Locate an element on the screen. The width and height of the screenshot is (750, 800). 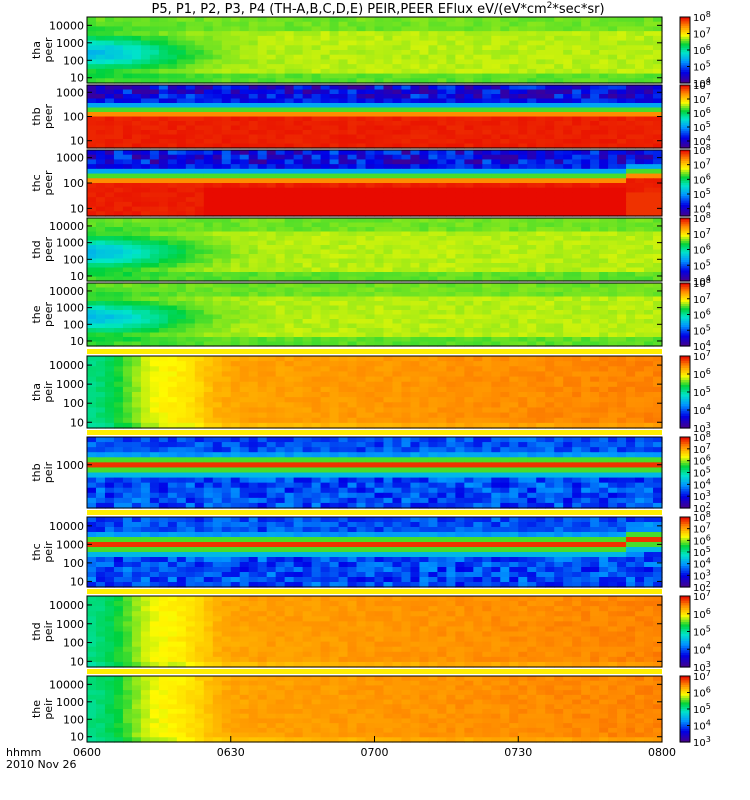
y-tick-label: 10000 is located at coordinates (66, 226).